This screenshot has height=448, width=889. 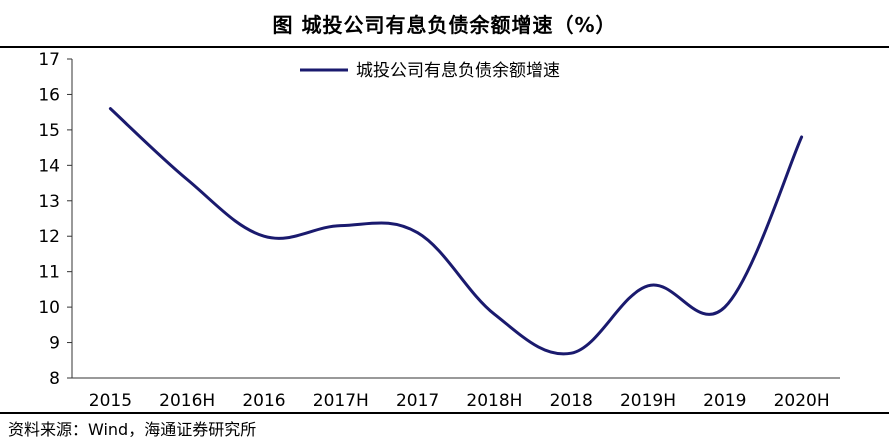 What do you see at coordinates (49, 308) in the screenshot?
I see `y-tick-label: 10` at bounding box center [49, 308].